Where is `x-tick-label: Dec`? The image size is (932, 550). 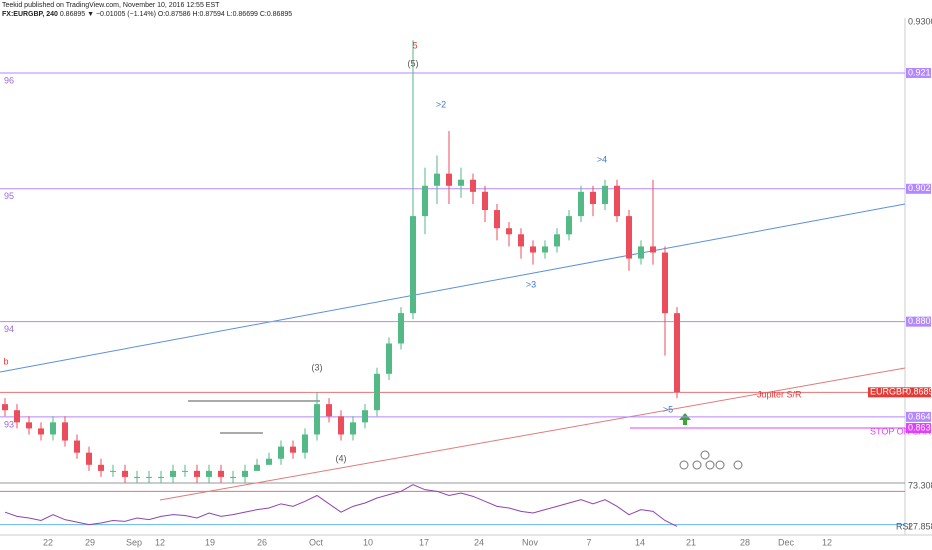 x-tick-label: Dec is located at coordinates (786, 542).